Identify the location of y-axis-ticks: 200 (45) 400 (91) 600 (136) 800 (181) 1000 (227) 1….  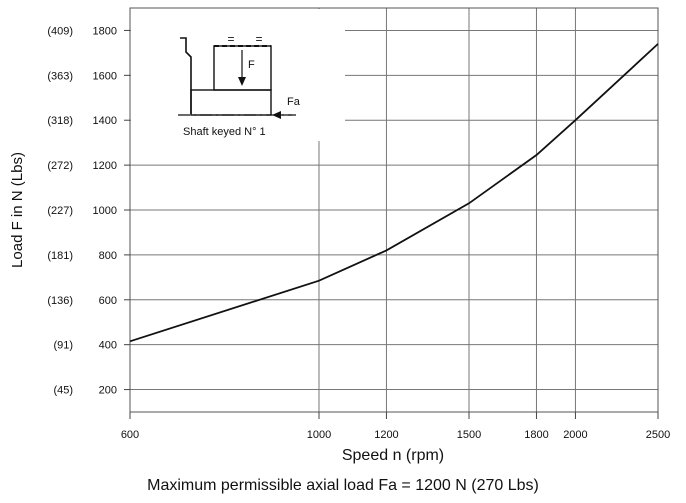
(88, 211).